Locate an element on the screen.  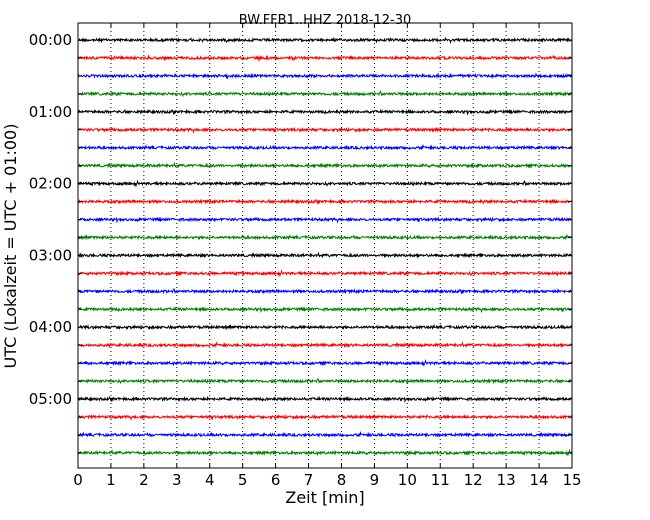
x-tick-label: 9 is located at coordinates (375, 480).